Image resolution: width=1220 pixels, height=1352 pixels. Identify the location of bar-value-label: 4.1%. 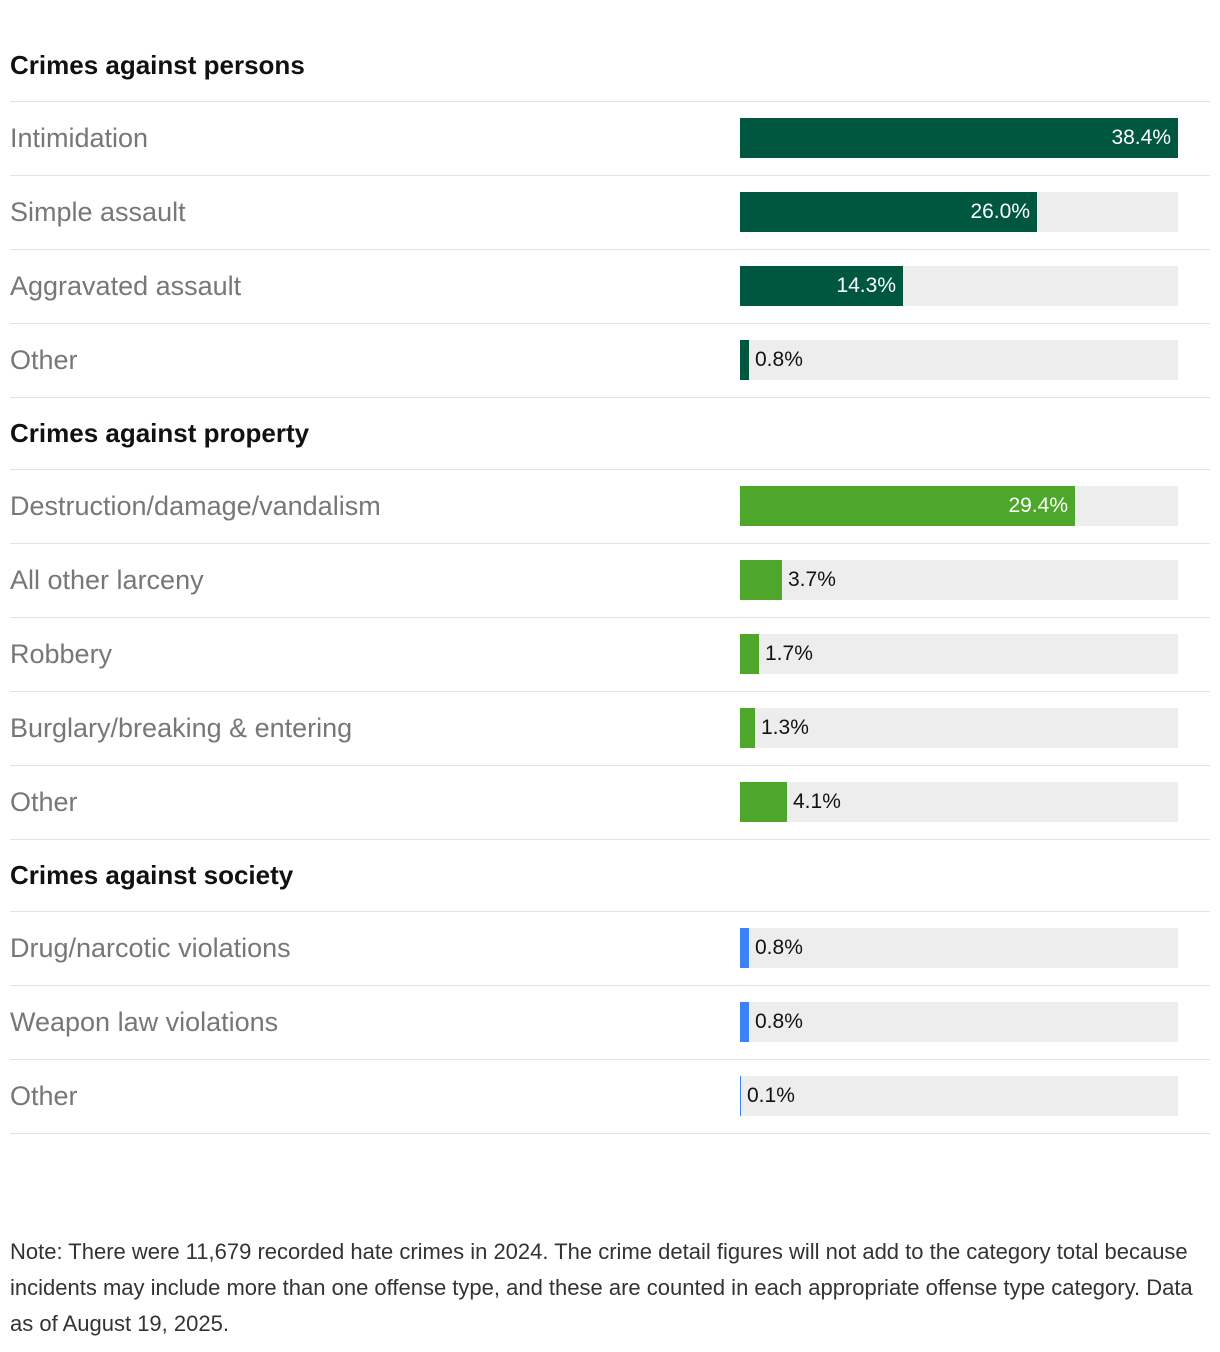
(817, 801).